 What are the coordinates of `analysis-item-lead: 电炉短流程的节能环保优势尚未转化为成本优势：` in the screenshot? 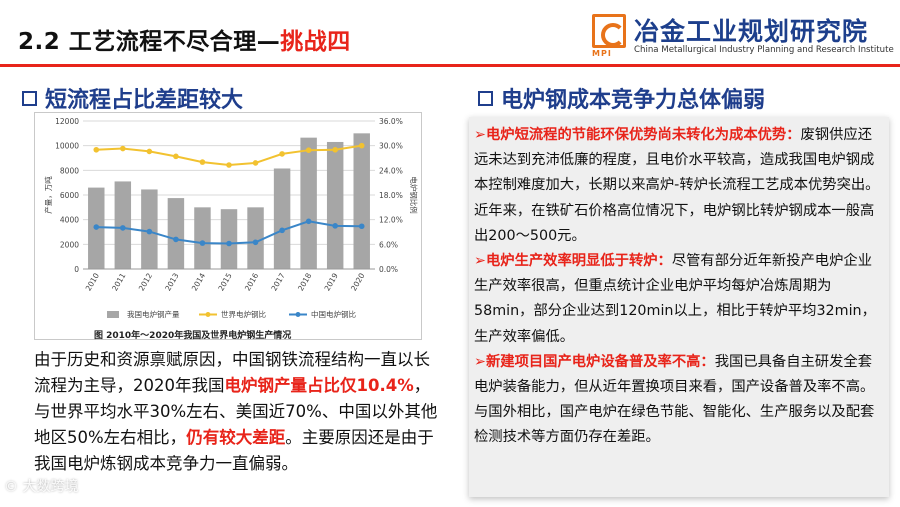 It's located at (643, 135).